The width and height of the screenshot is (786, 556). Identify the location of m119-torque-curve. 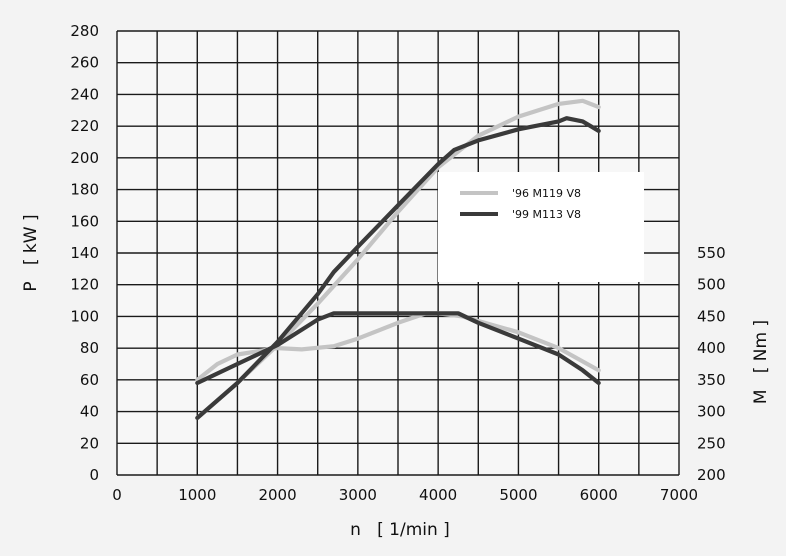
(398, 346).